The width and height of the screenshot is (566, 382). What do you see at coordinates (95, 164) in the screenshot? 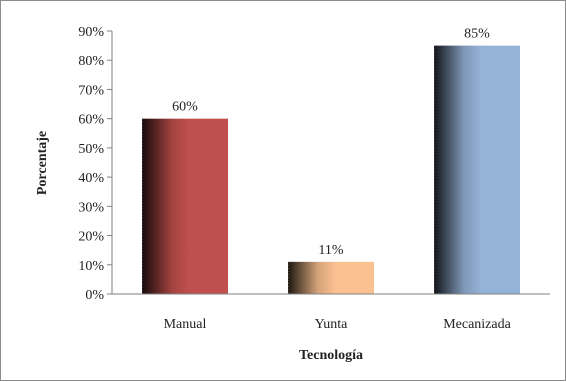
I see `y-axis-ticks: 0% 10% 20% 30% 40% 50% 60% 70% 80% 90%` at bounding box center [95, 164].